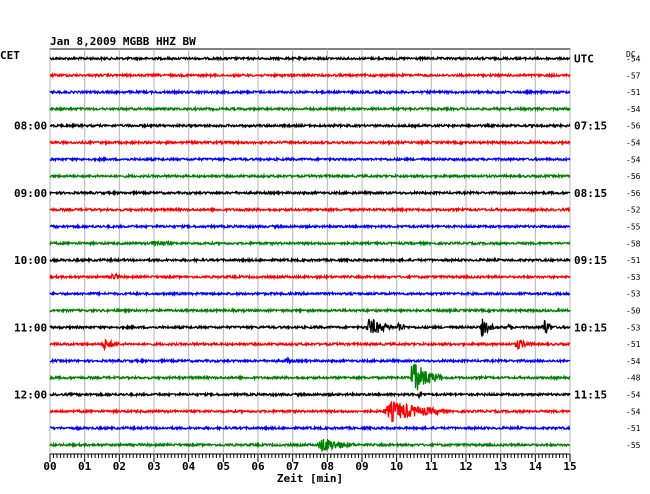 This screenshot has width=650, height=494. I want to click on dc-offset-18: -54, so click(633, 361).